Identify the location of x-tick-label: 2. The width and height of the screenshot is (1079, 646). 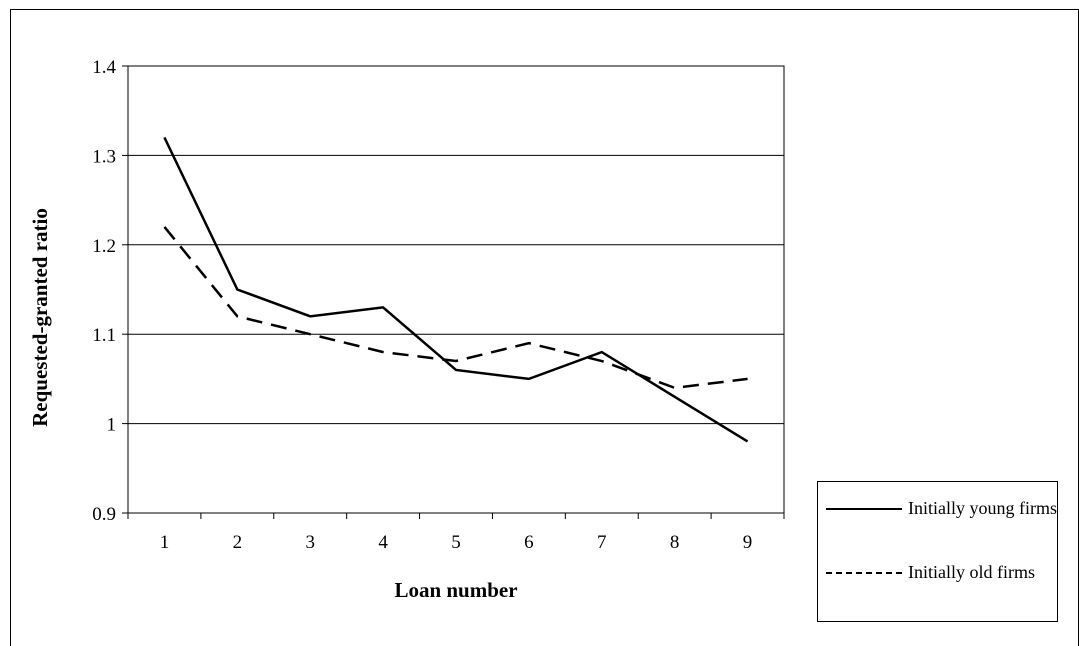
(238, 542).